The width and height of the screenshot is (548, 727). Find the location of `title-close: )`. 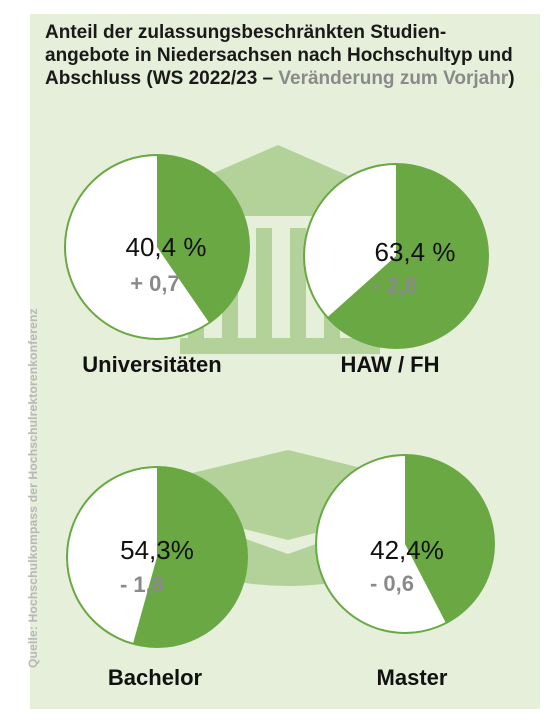

title-close: ) is located at coordinates (511, 78).